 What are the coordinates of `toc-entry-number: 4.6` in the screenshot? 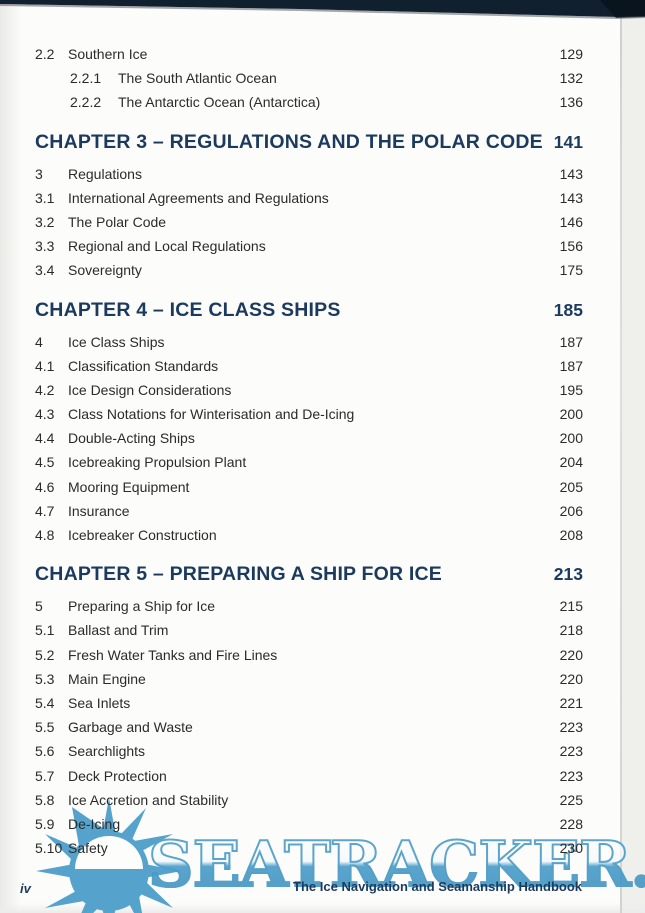 It's located at (45, 486).